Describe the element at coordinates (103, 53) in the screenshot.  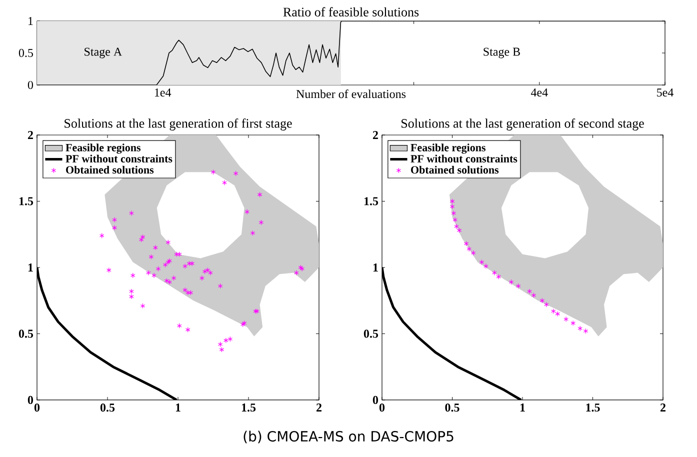
I see `annotation: Stage A` at that location.